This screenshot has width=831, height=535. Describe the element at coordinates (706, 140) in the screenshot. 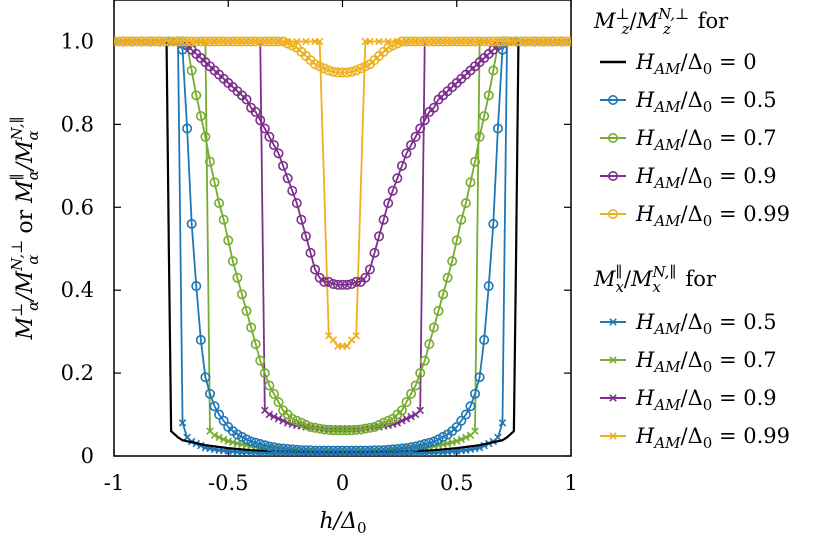

I see `legend-label: HAM/Δ0 = 0.7` at that location.